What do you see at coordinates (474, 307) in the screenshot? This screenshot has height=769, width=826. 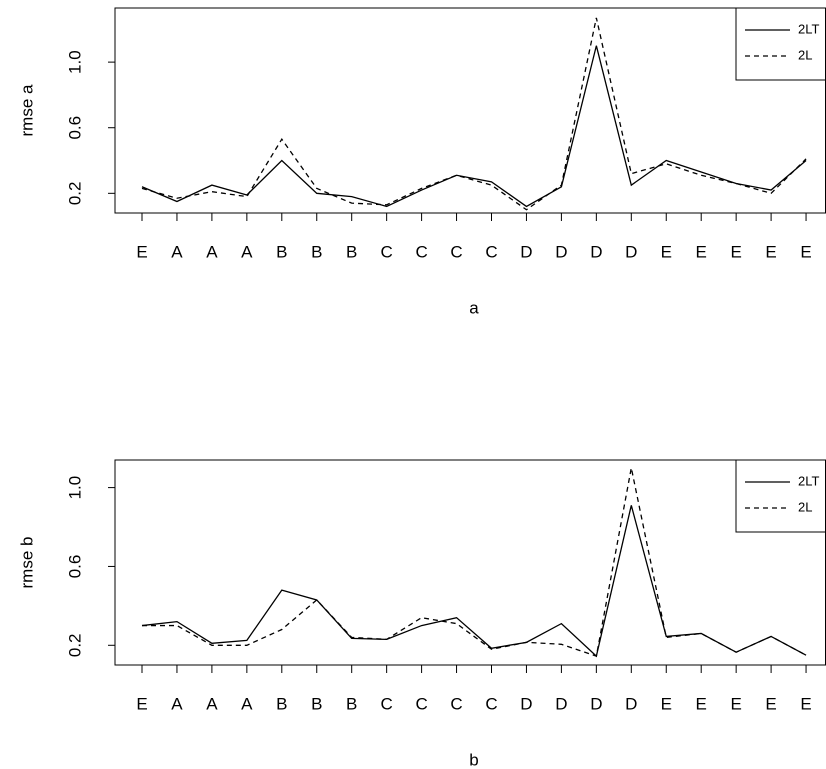 I see `x-axis-label: a` at bounding box center [474, 307].